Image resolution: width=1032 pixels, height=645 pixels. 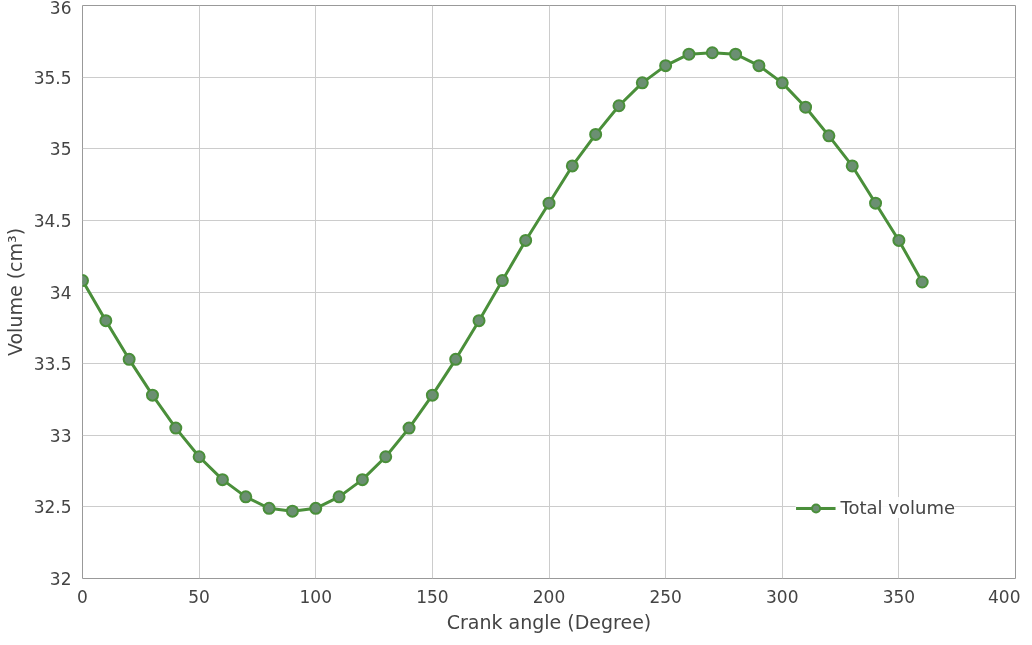 What do you see at coordinates (60, 579) in the screenshot?
I see `y-tick-label: 32` at bounding box center [60, 579].